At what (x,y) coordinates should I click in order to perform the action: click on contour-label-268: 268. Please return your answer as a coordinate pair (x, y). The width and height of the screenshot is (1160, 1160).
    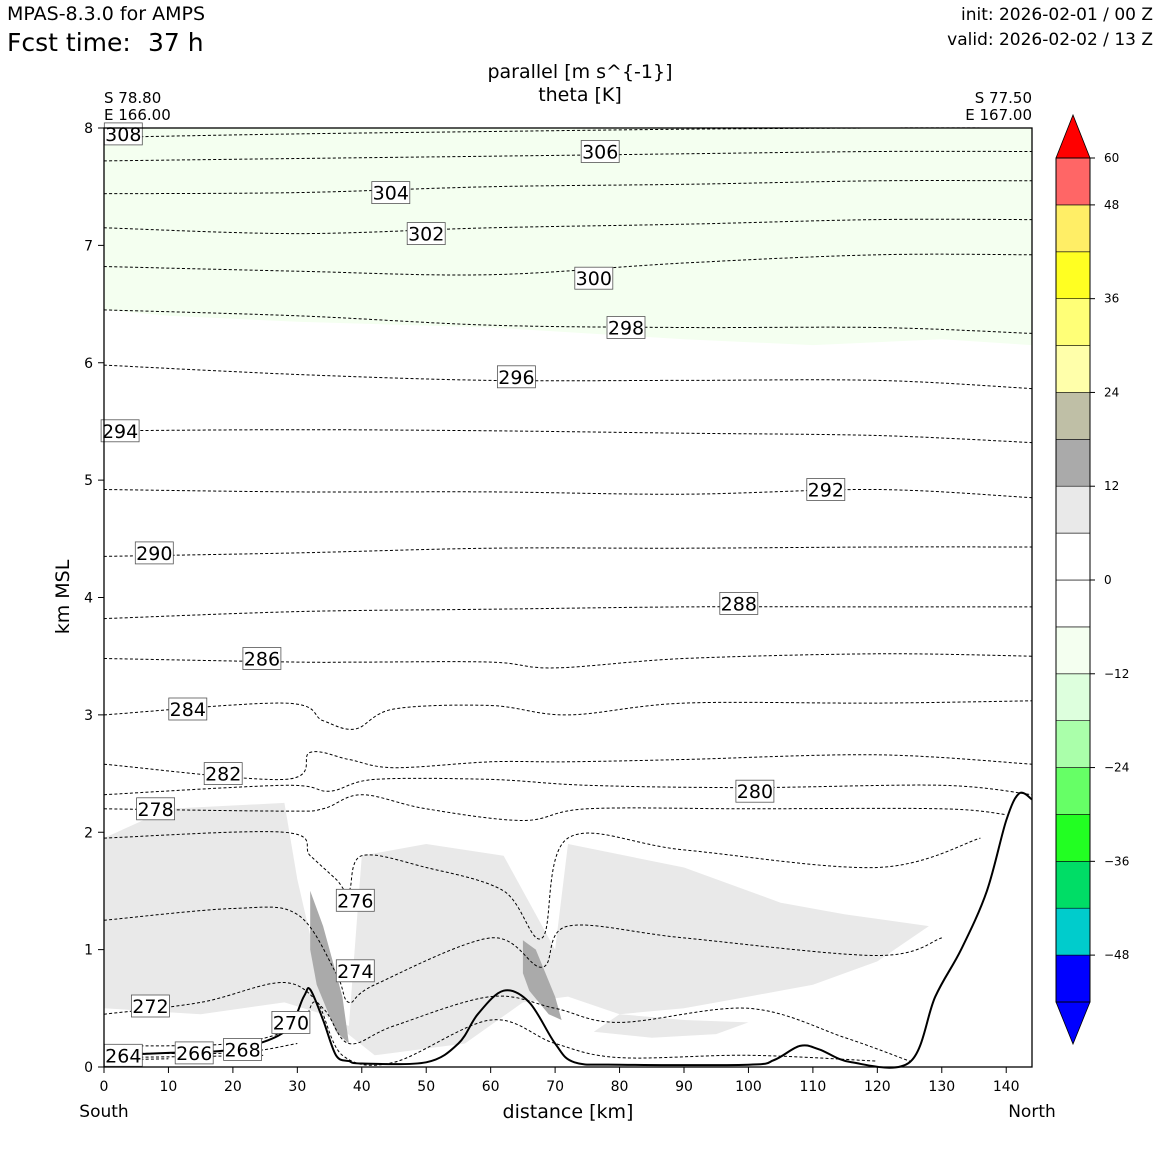
    Looking at the image, I should click on (242, 1050).